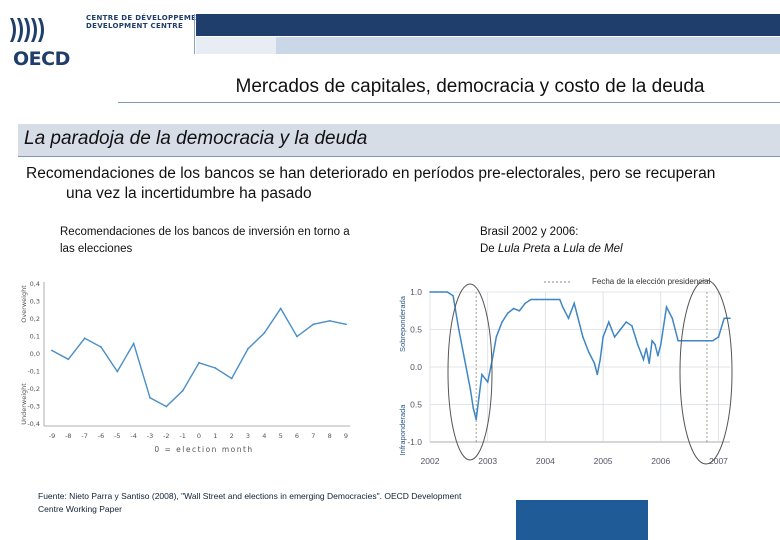 Image resolution: width=780 pixels, height=540 pixels. I want to click on left-y-tick-label: -0,4, so click(33, 424).